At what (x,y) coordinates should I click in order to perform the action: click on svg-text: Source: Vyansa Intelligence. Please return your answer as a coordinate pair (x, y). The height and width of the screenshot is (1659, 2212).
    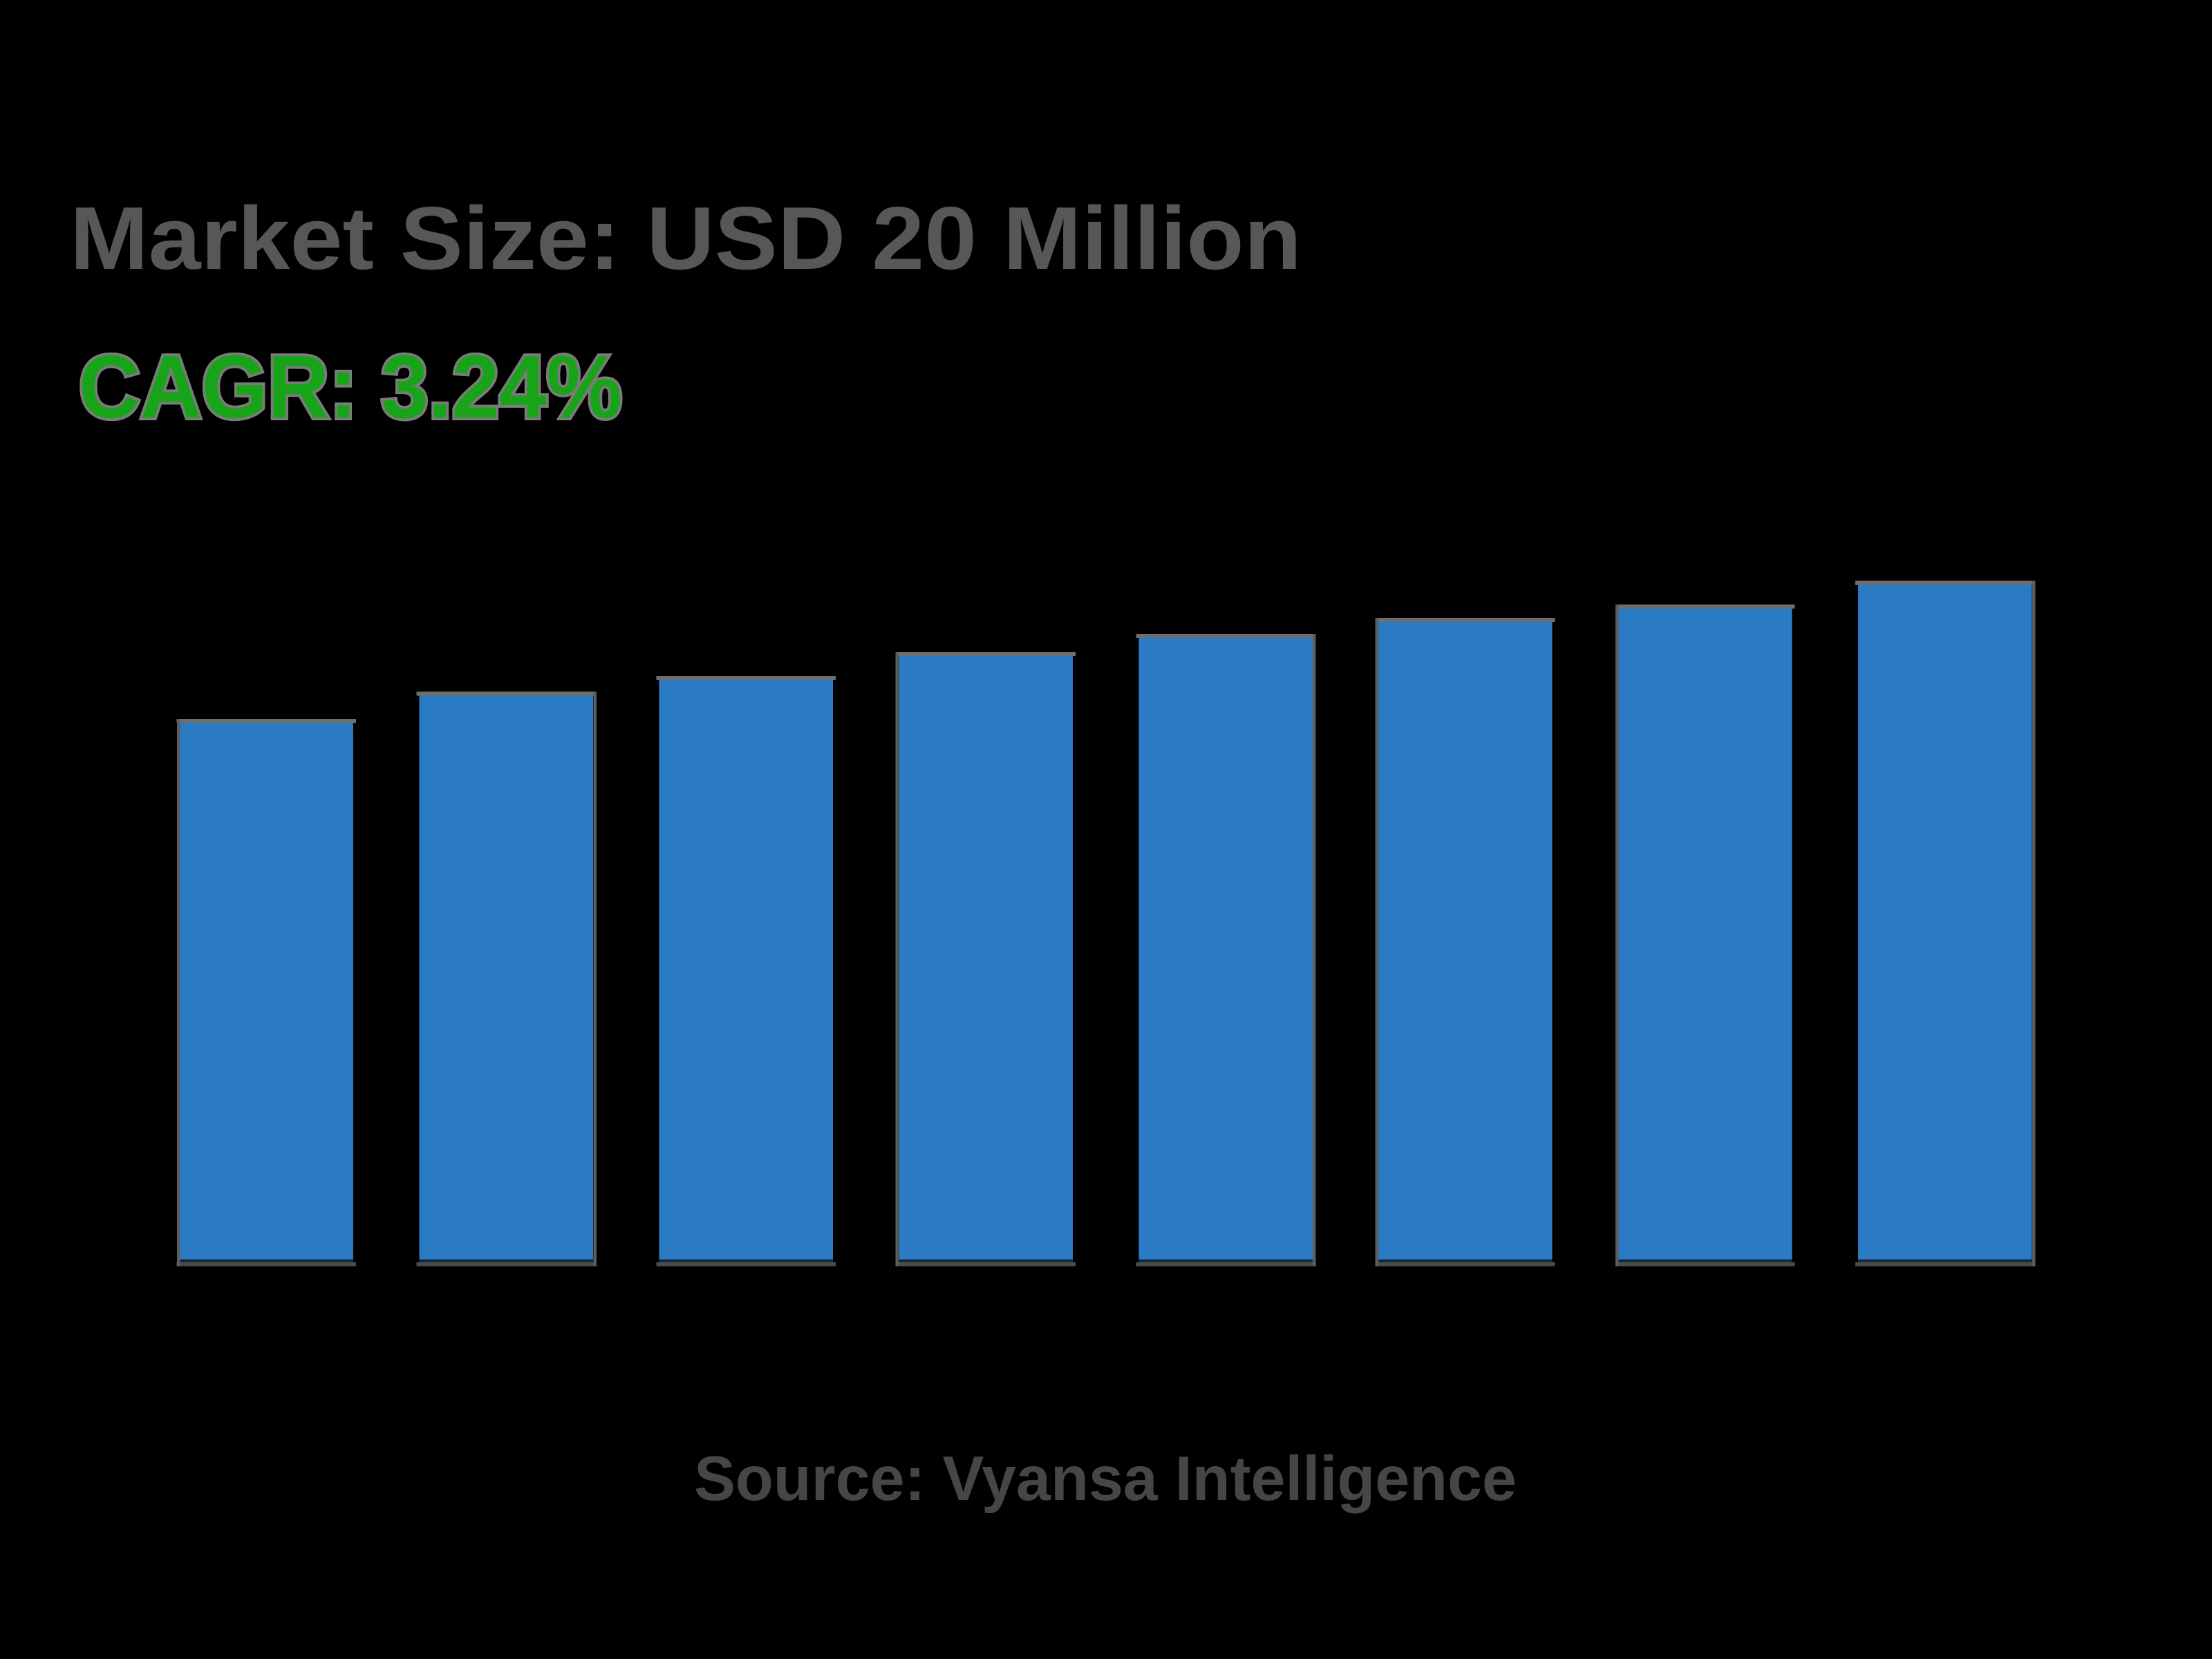
    Looking at the image, I should click on (1105, 1479).